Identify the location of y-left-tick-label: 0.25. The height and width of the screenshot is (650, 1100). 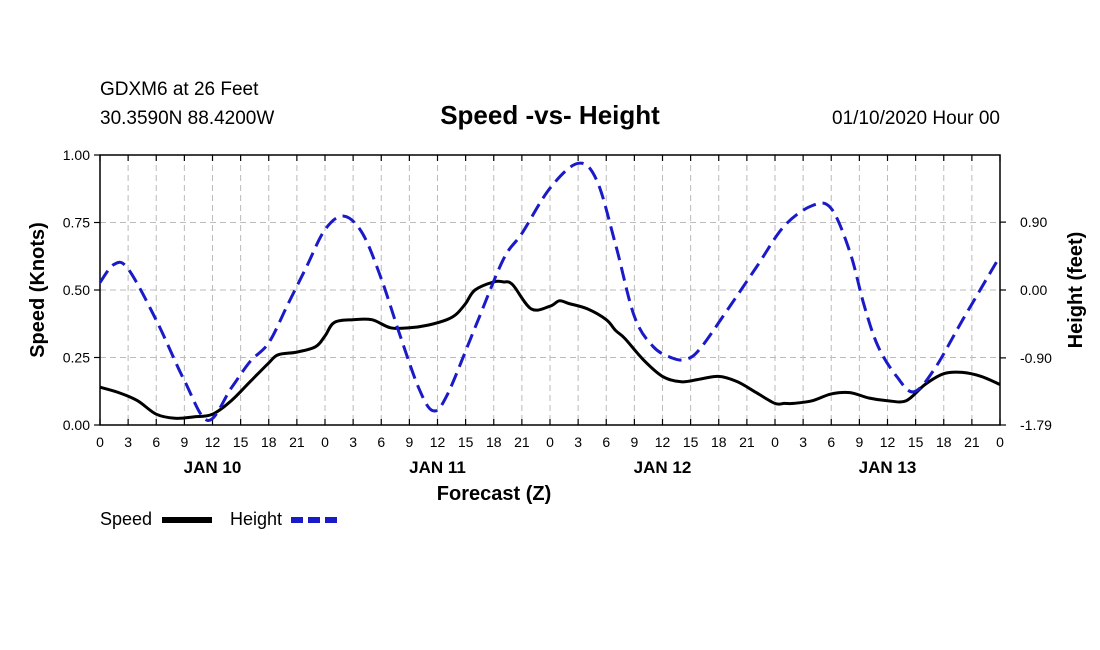
(76, 358).